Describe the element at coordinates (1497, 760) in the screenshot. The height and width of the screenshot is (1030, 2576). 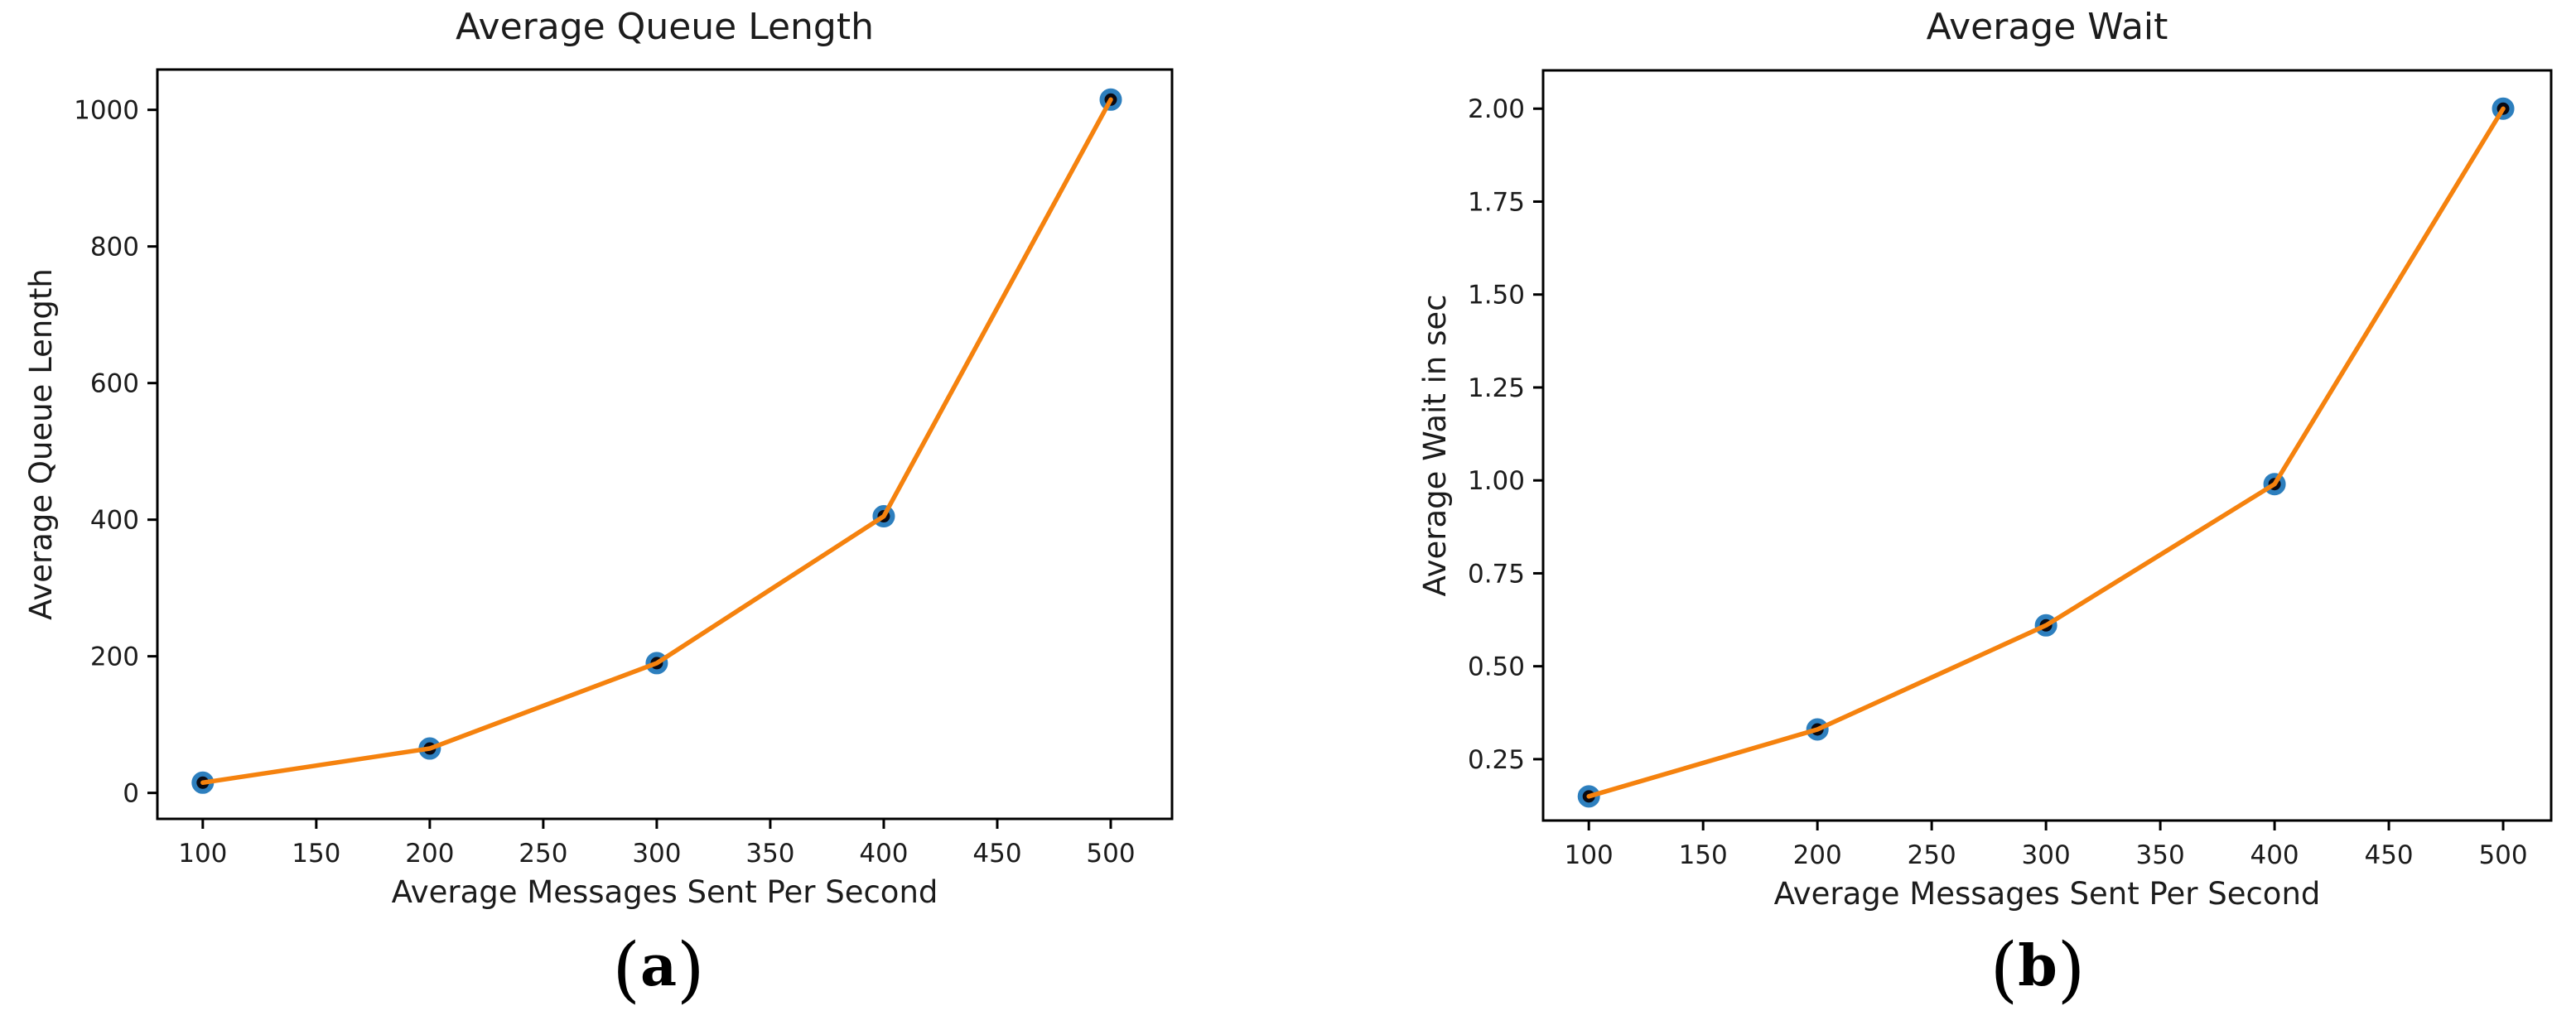
I see `y-tick-label: 0.25` at that location.